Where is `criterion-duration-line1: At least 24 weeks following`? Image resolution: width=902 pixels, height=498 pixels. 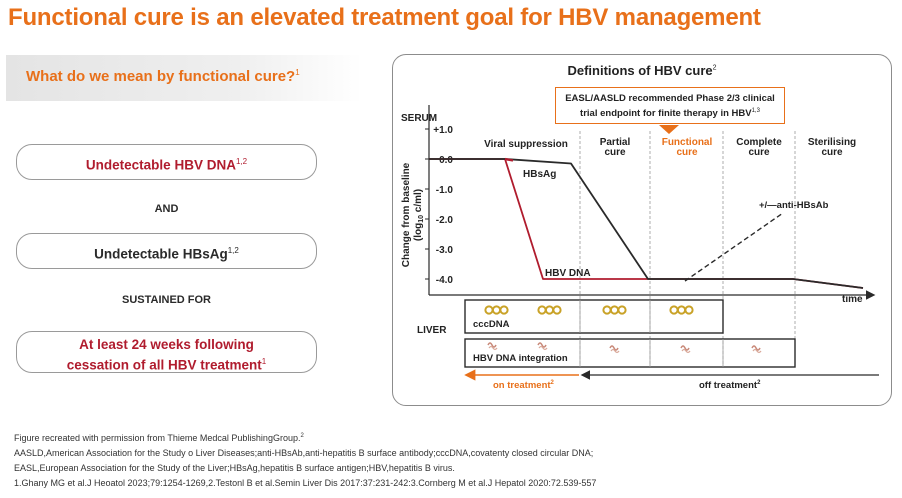 criterion-duration-line1: At least 24 weeks following is located at coordinates (166, 344).